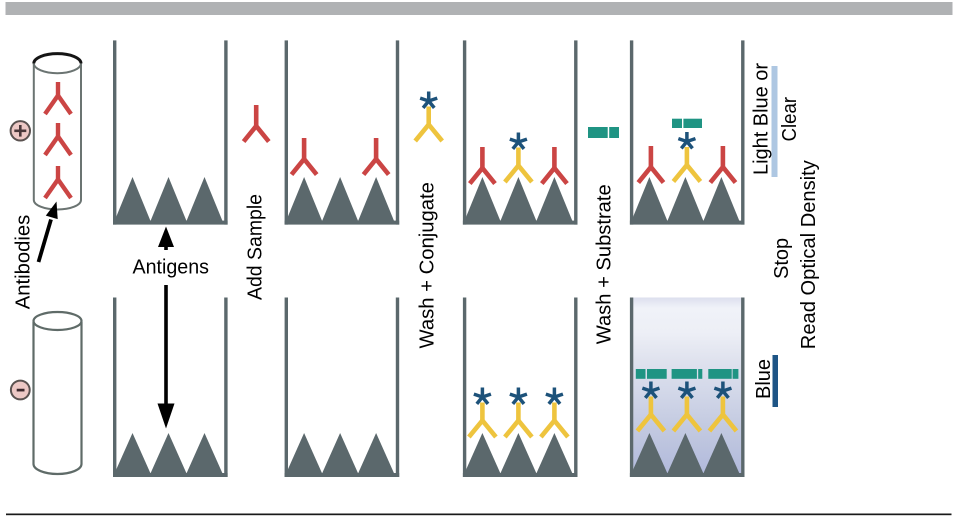 Image resolution: width=955 pixels, height=520 pixels. Describe the element at coordinates (171, 267) in the screenshot. I see `svg-text: Antigens` at that location.